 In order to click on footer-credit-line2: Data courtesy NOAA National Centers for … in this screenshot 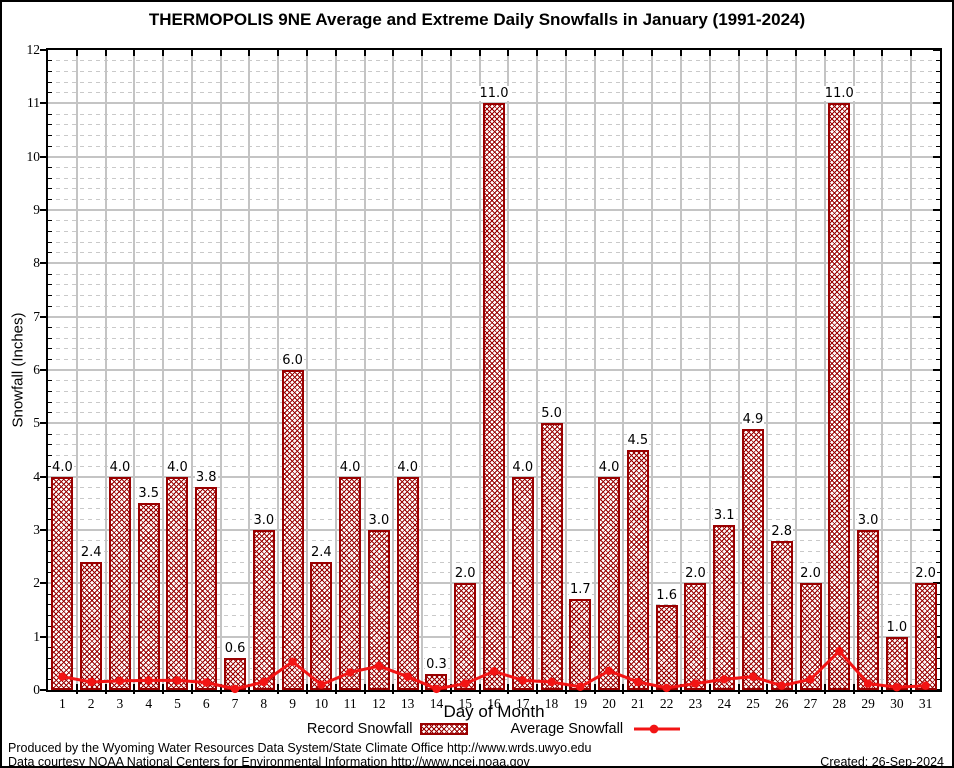, I will do `click(269, 761)`.